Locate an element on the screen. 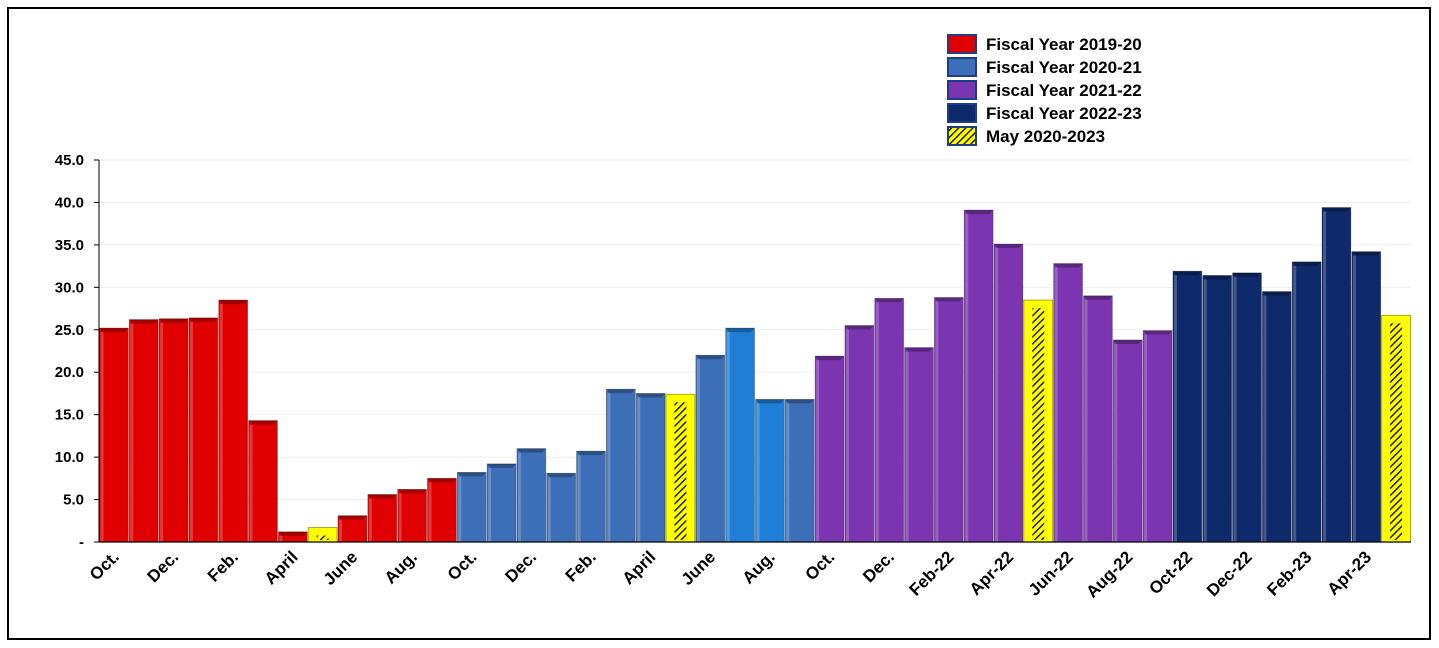 The height and width of the screenshot is (648, 1439). x-tick-label: June is located at coordinates (340, 567).